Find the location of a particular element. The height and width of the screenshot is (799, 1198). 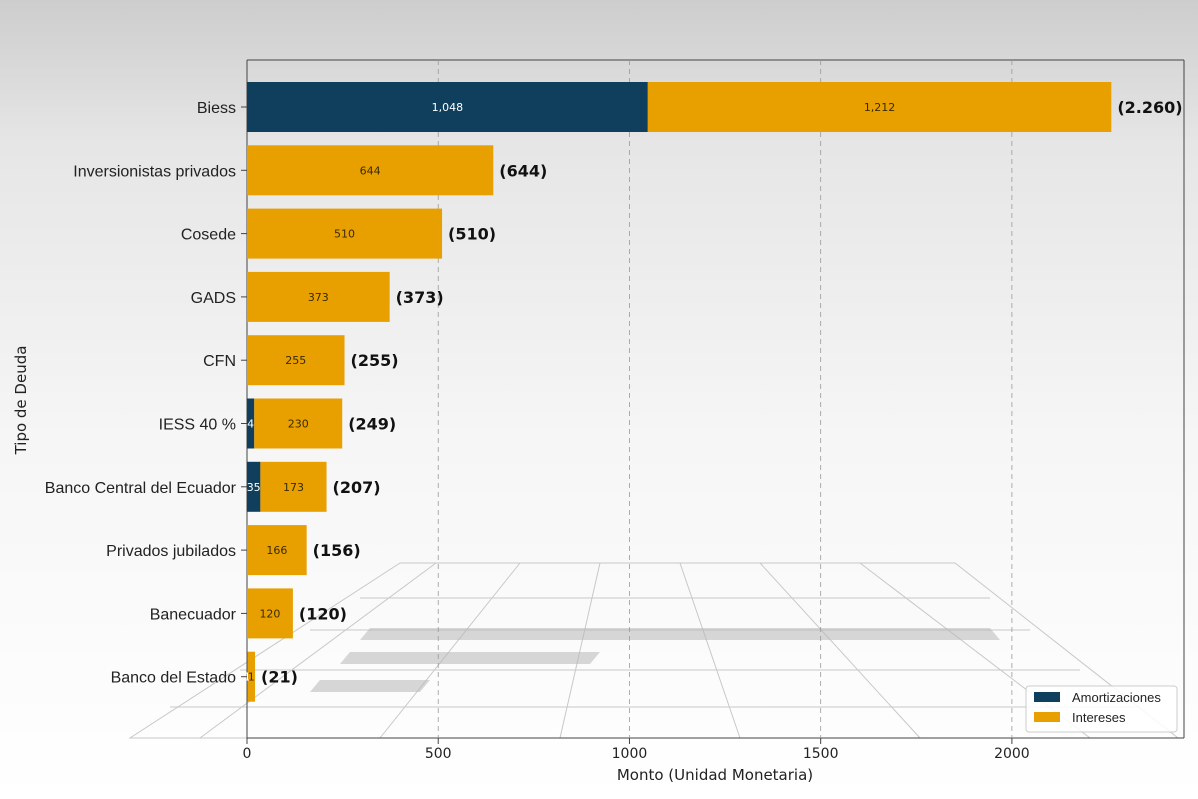

x-tick-label-1000: 1000 is located at coordinates (630, 754).